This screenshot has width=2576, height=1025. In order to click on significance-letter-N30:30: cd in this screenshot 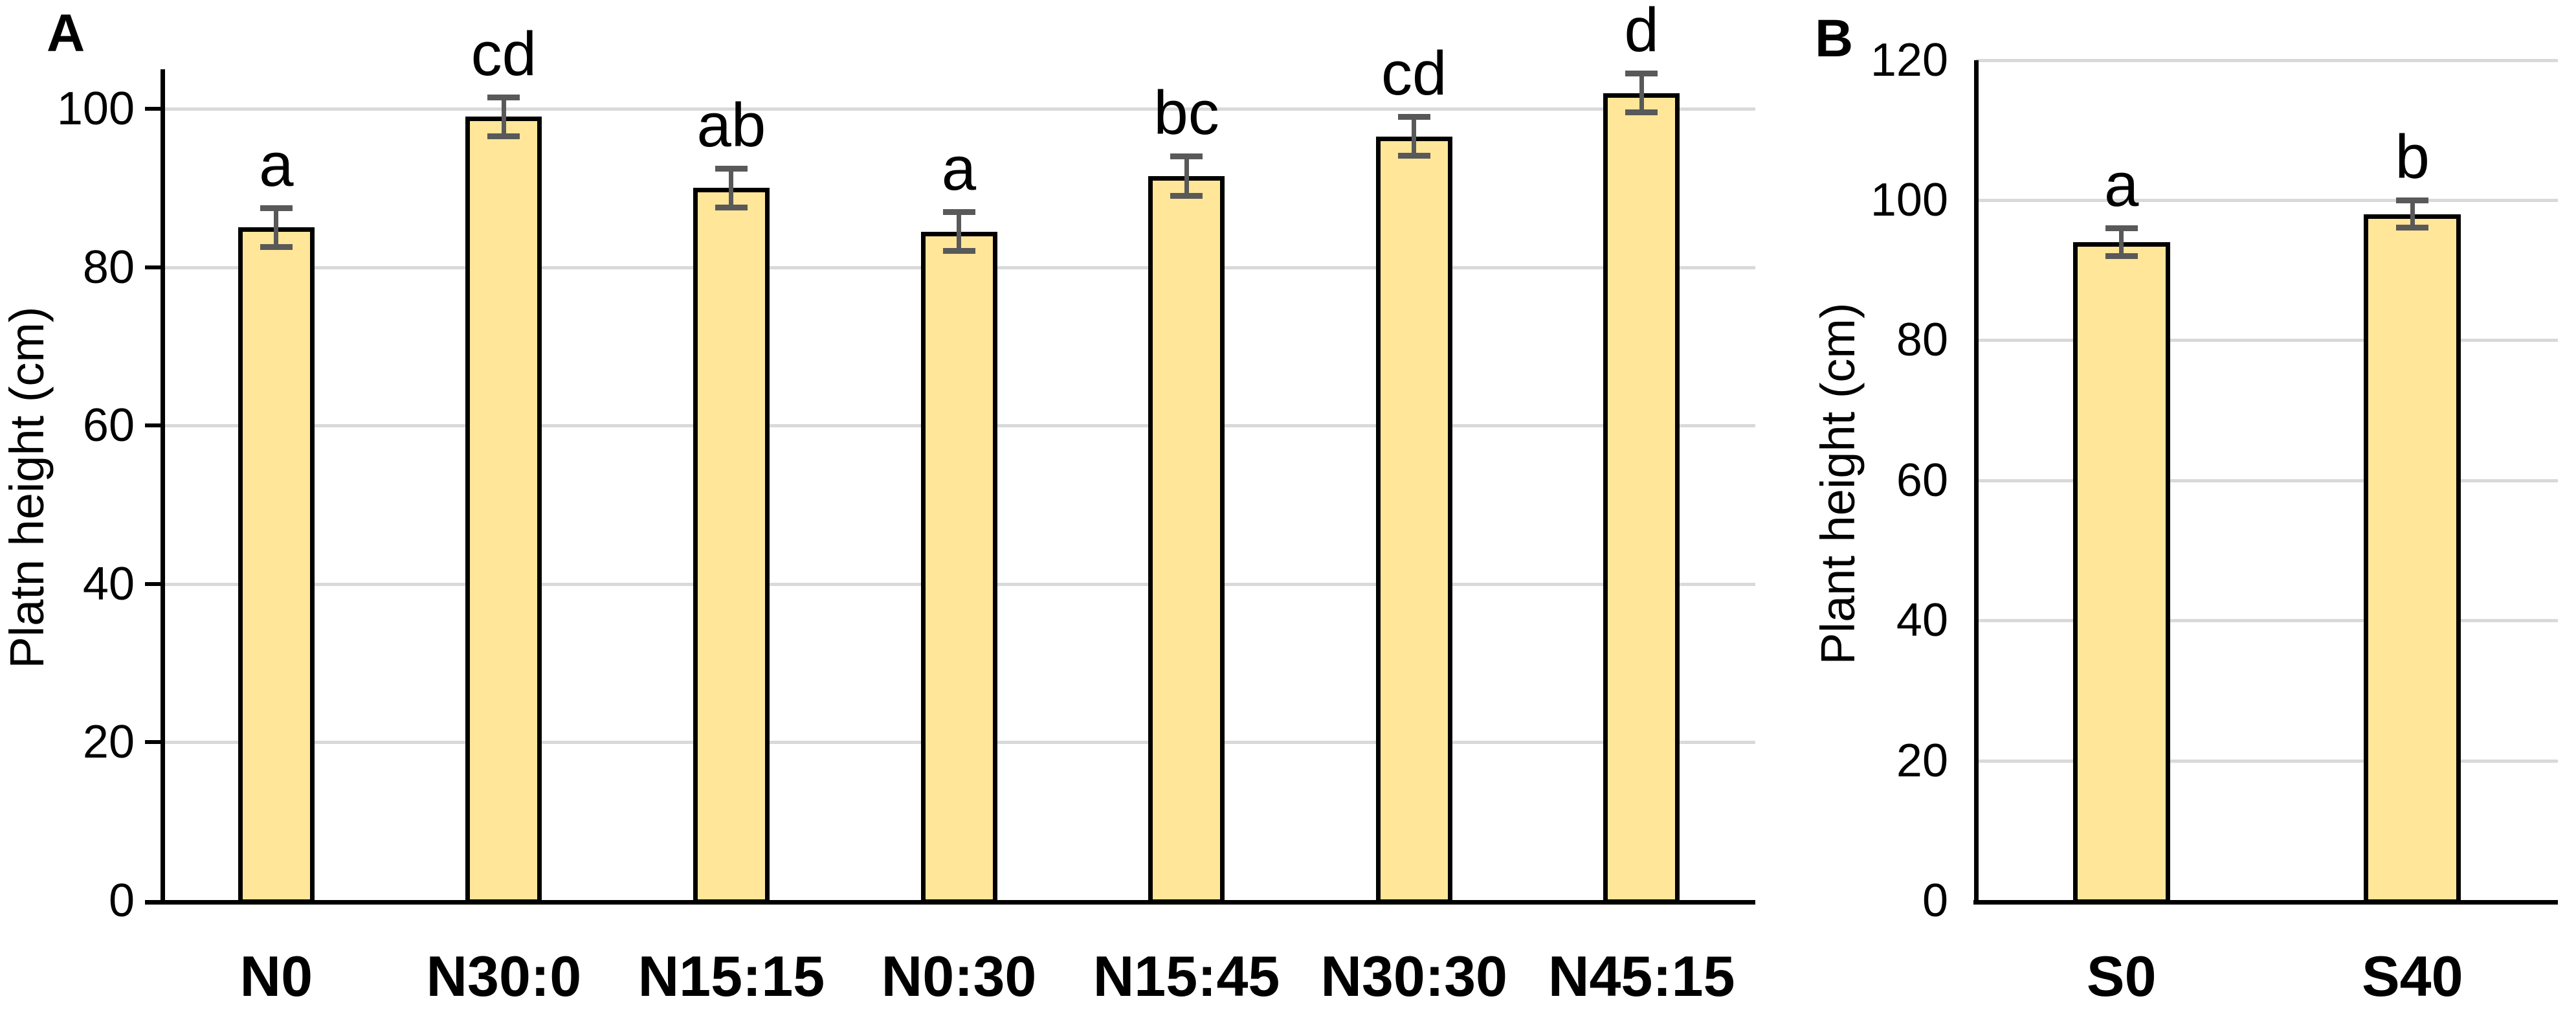, I will do `click(1414, 74)`.